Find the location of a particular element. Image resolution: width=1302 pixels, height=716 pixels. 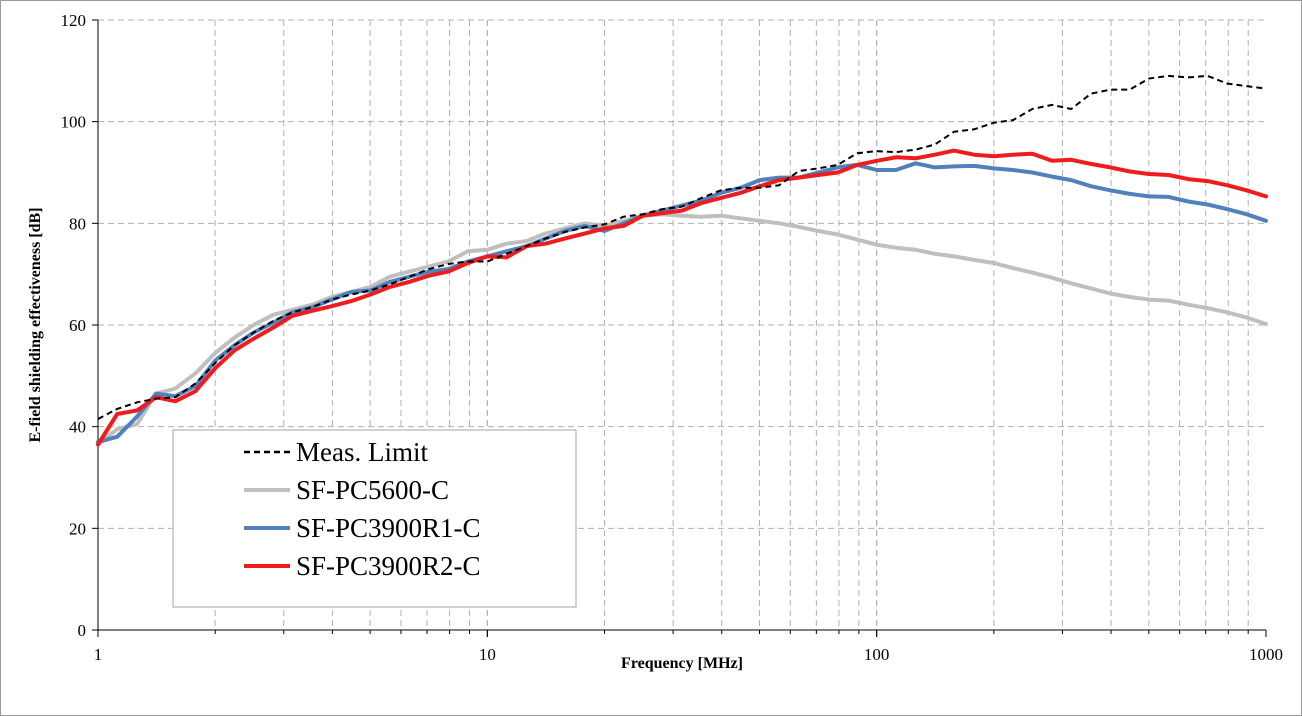

legend-label: SF-PC3900R2-C is located at coordinates (388, 566).